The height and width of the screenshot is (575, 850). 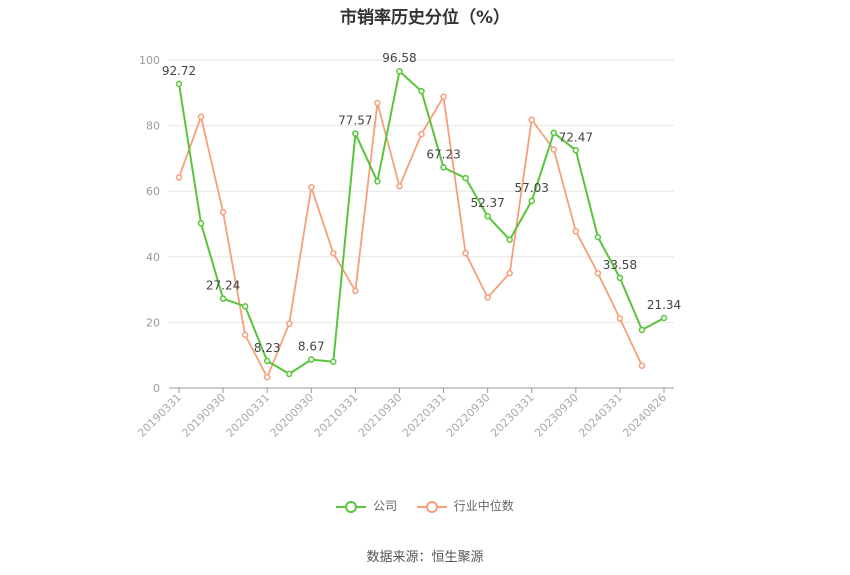 I want to click on data-label-20220331: 67.23, so click(x=443, y=154).